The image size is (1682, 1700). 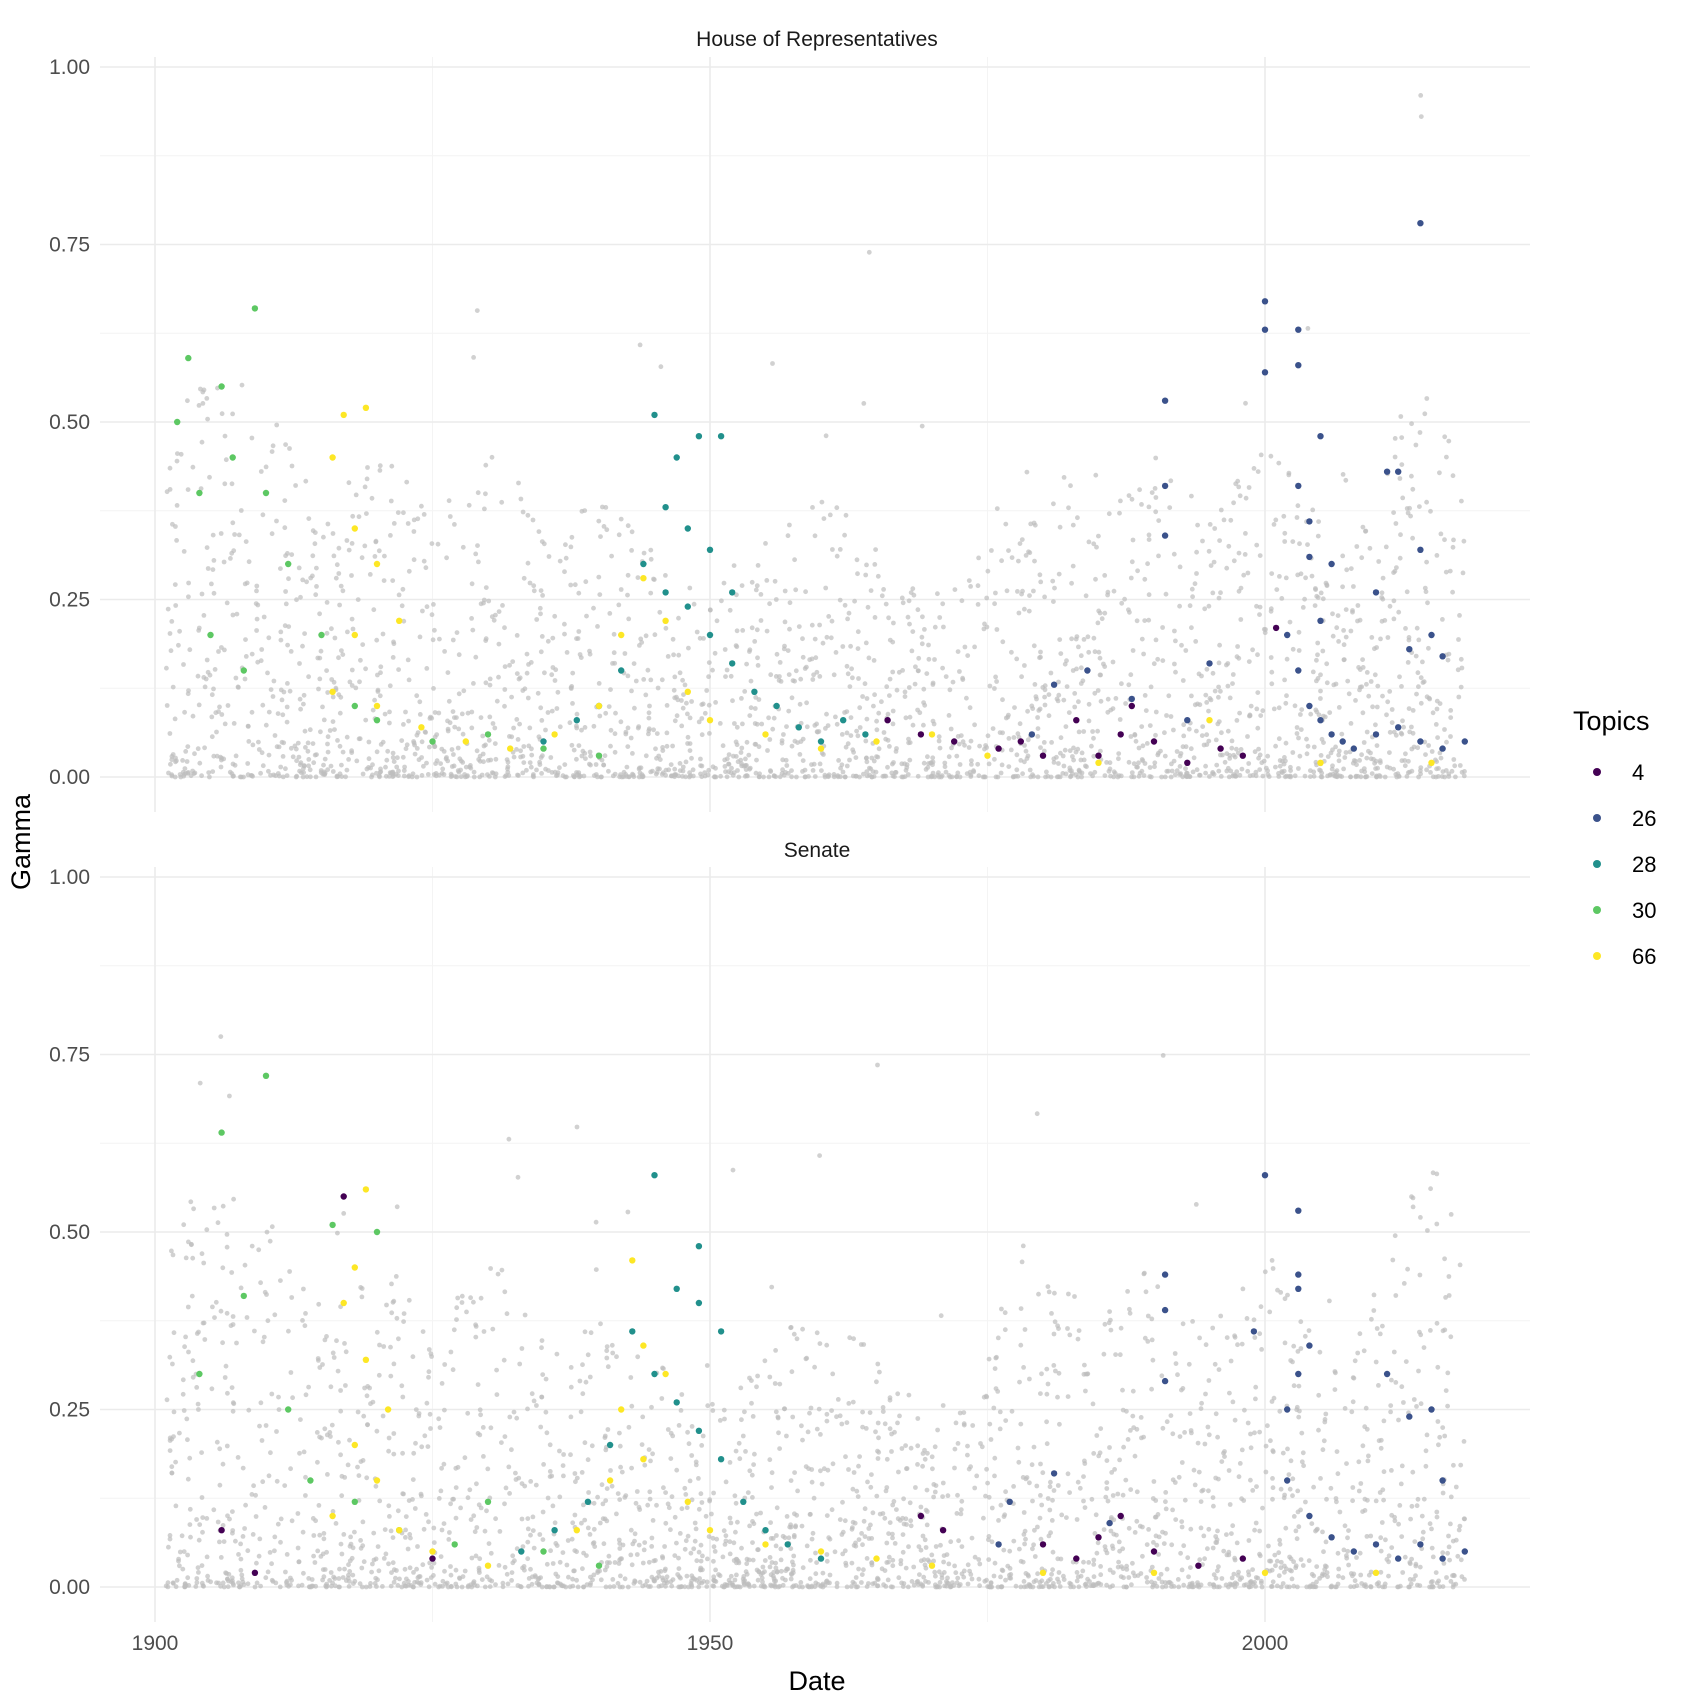 What do you see at coordinates (69, 777) in the screenshot?
I see `y-tick-label: 0.00` at bounding box center [69, 777].